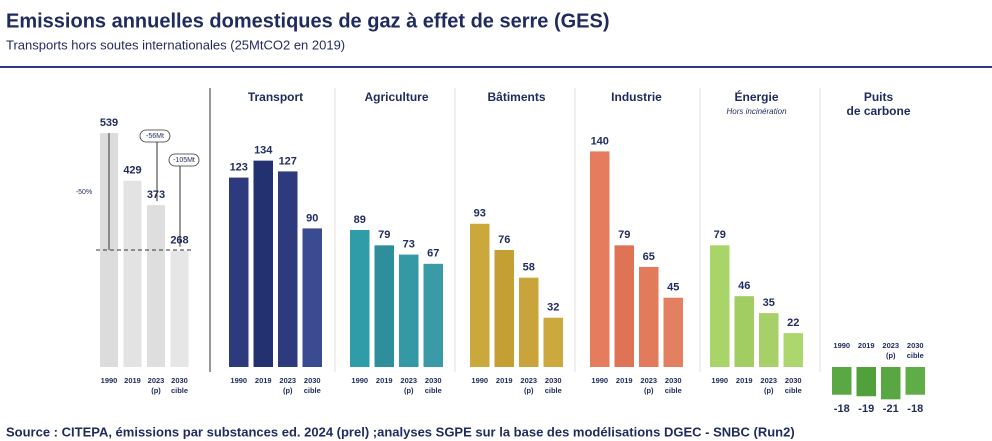  Describe the element at coordinates (504, 240) in the screenshot. I see `value-label: 76` at that location.